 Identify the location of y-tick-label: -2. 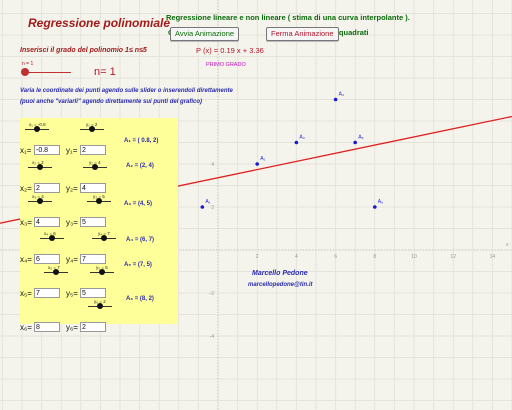
(212, 294).